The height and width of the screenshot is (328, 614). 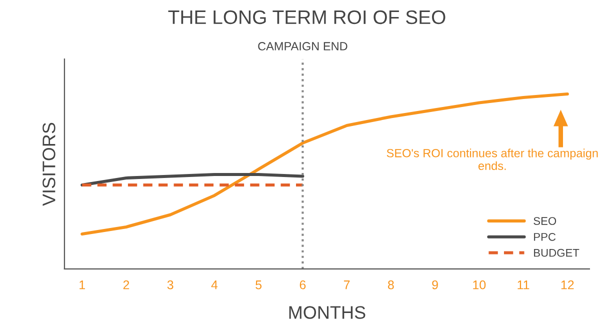 I want to click on x-tick-label: 12, so click(x=567, y=285).